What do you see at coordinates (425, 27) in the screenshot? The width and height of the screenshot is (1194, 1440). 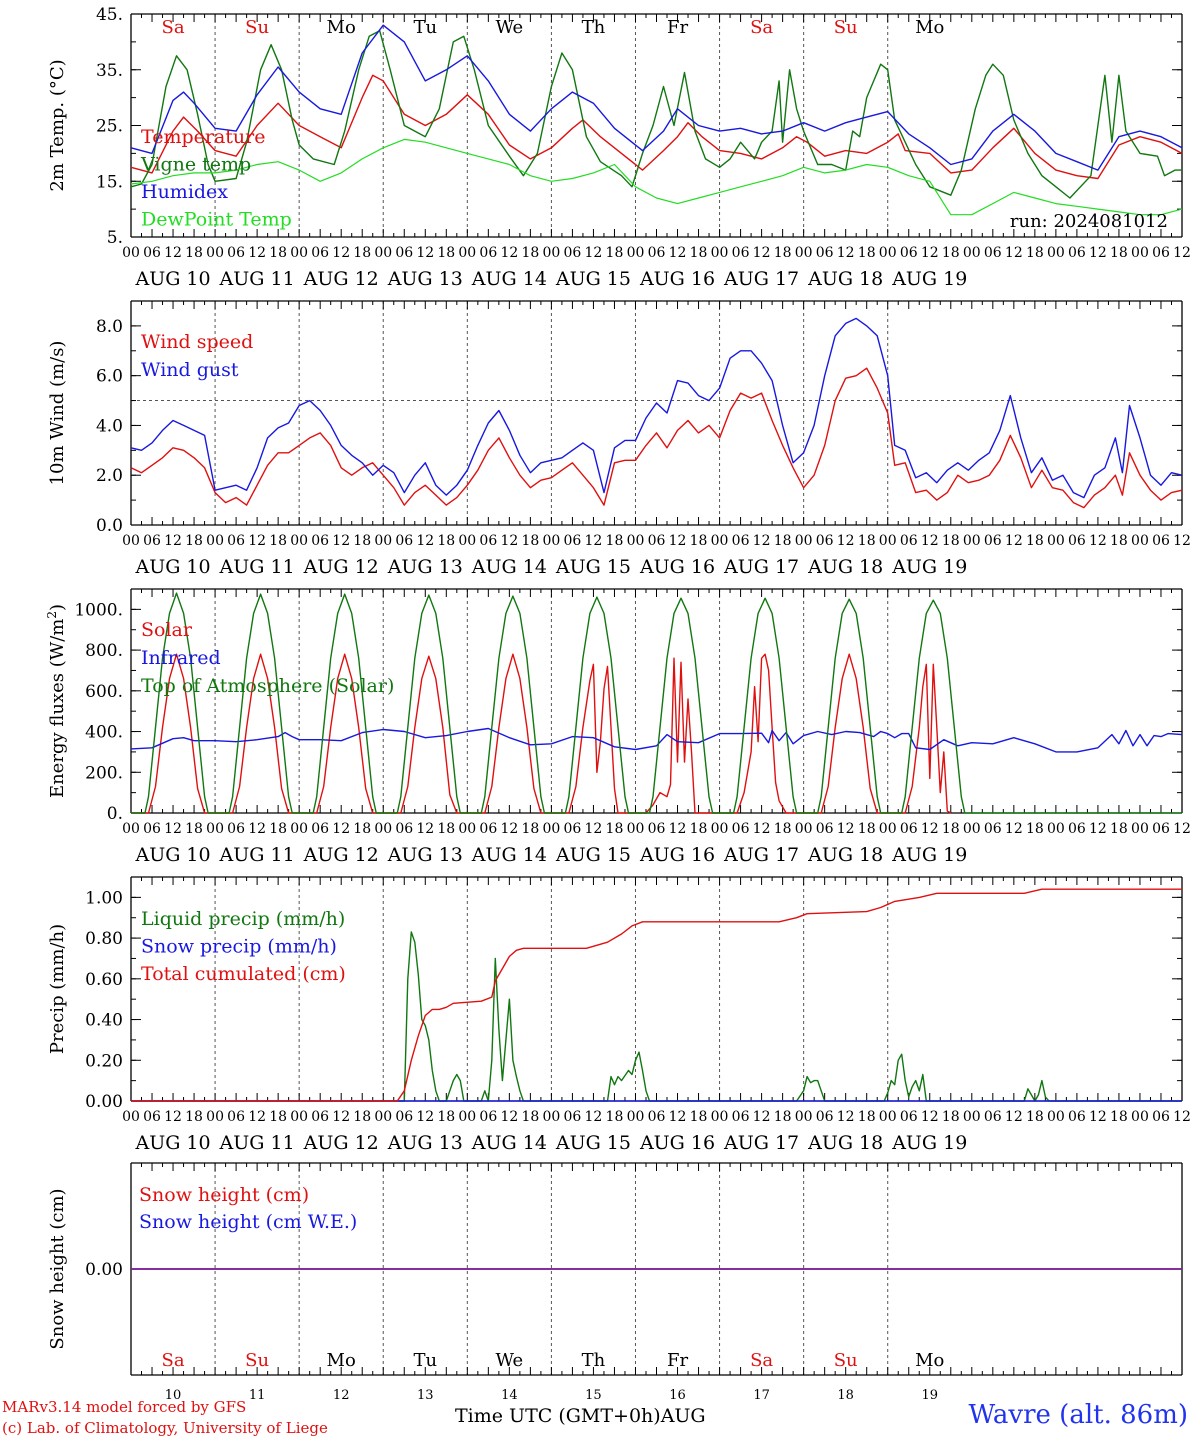 I see `weekday-label: Tu` at bounding box center [425, 27].